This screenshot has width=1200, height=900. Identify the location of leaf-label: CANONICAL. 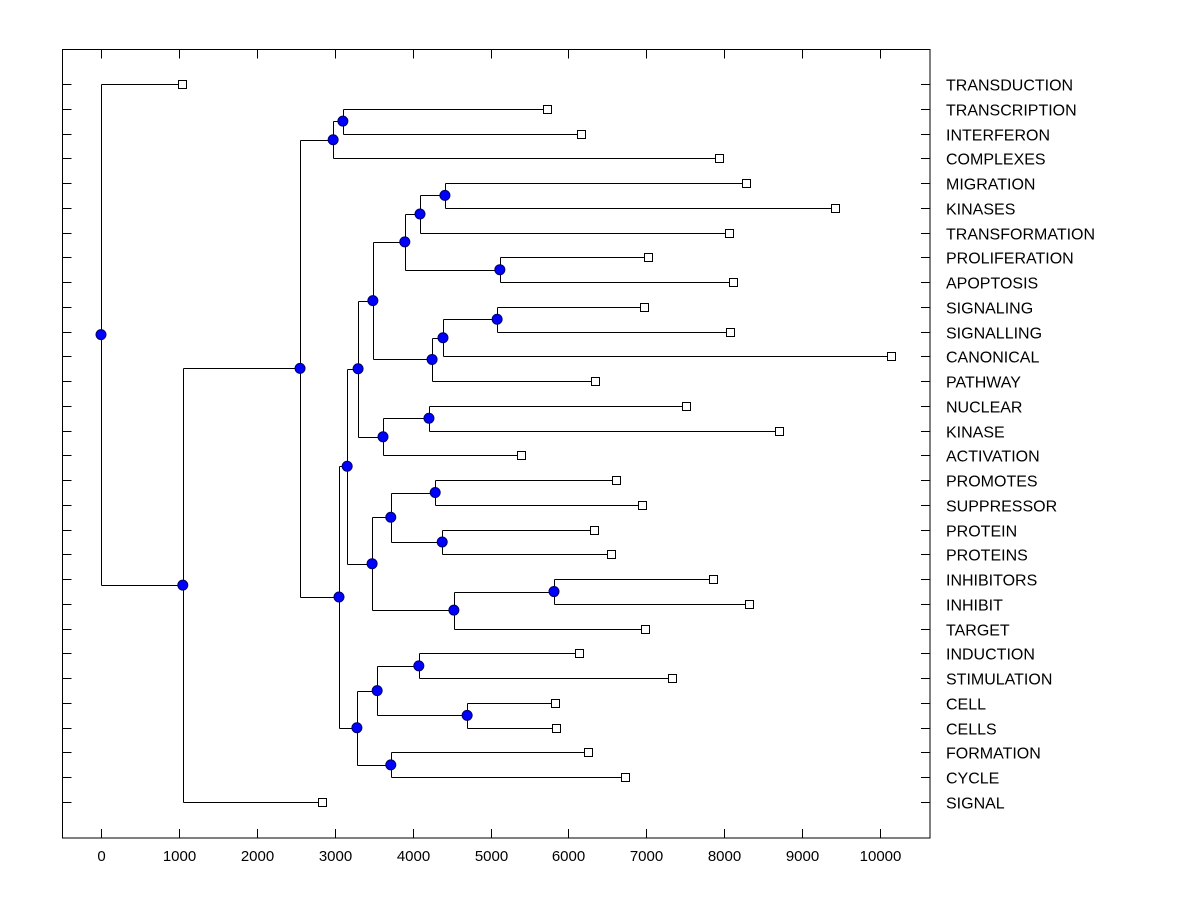
(992, 358).